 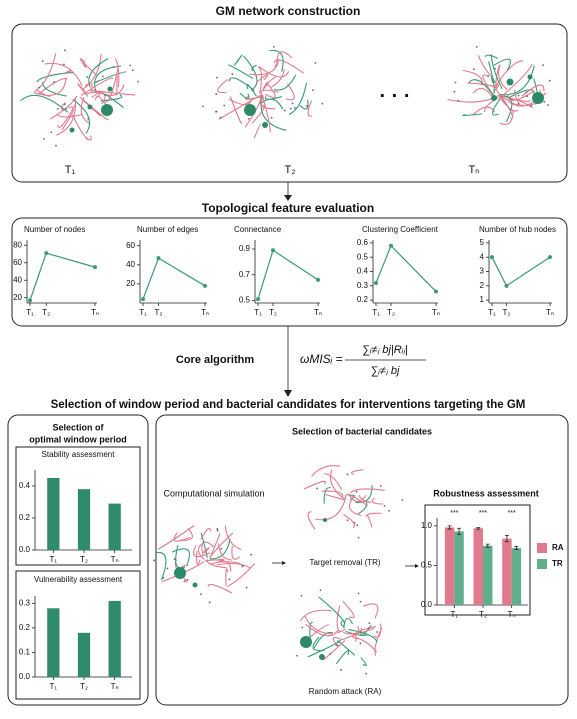 What do you see at coordinates (506, 539) in the screenshot?
I see `error-bar` at bounding box center [506, 539].